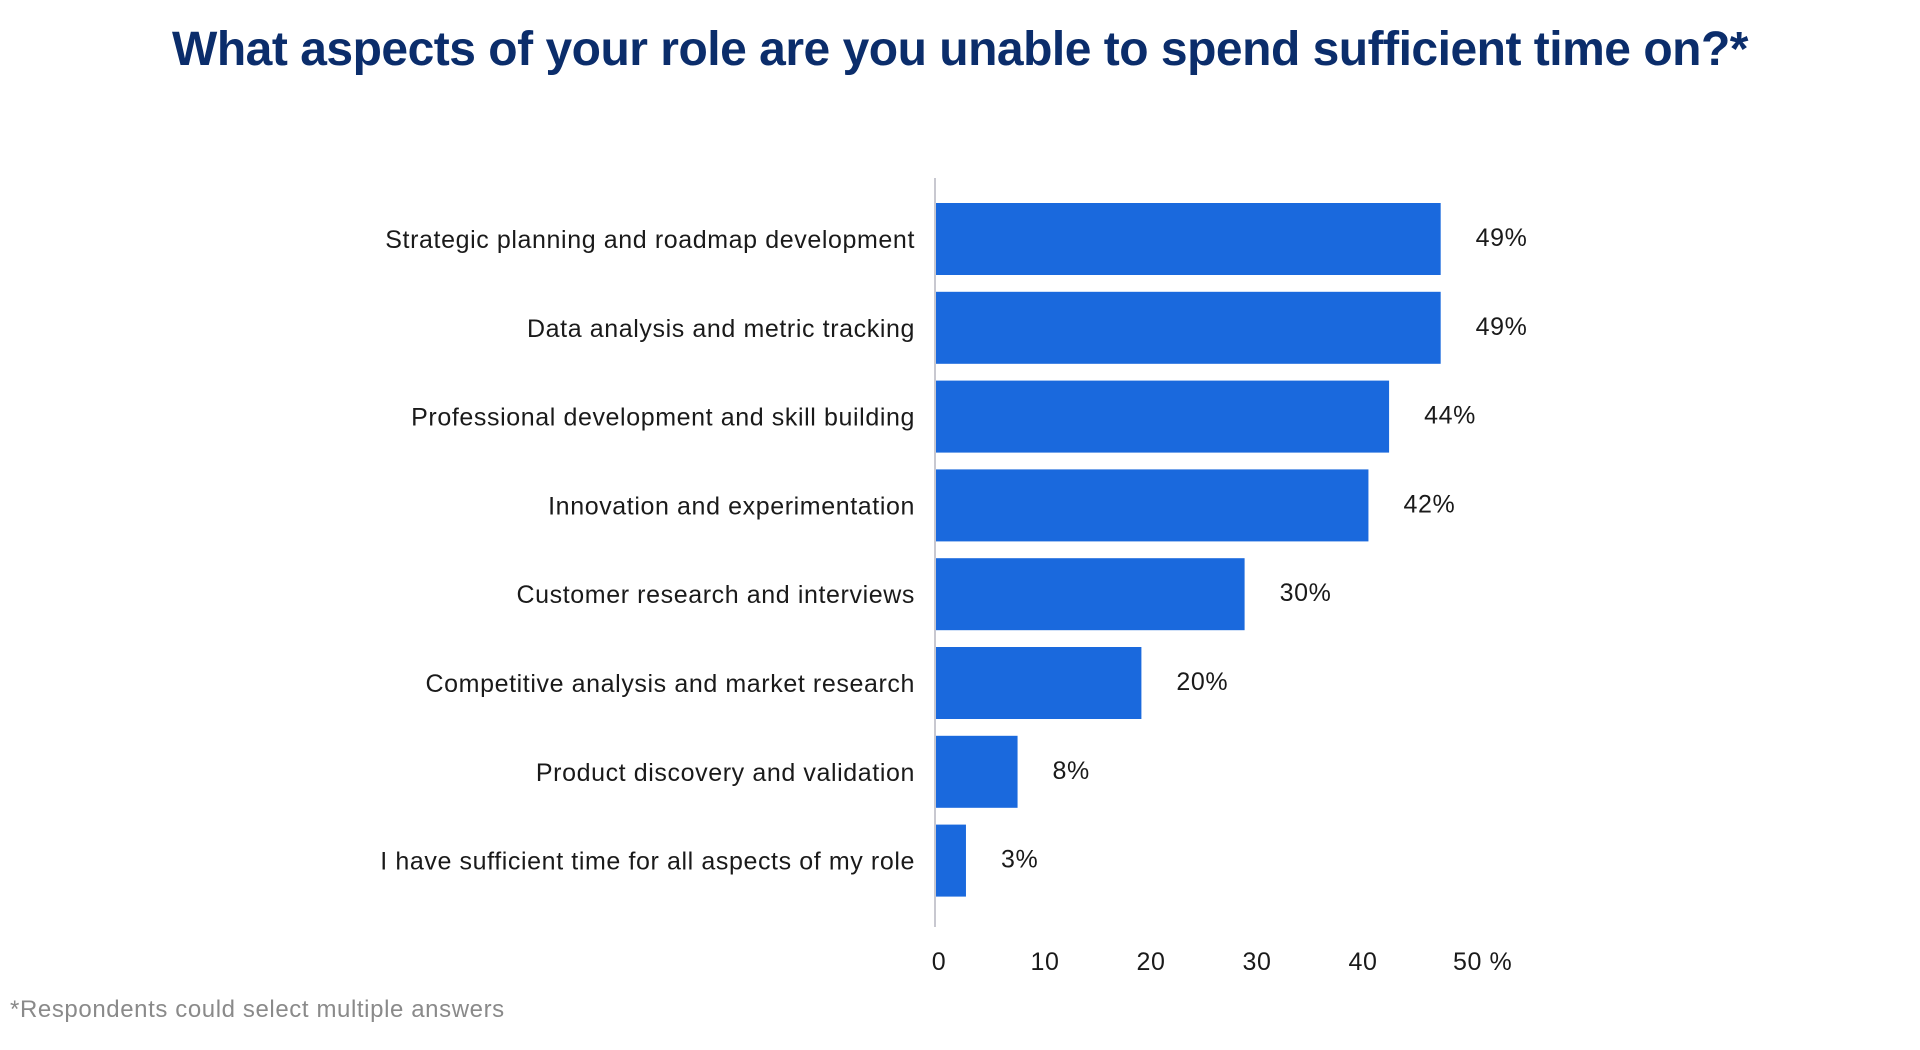 The height and width of the screenshot is (1050, 1920). What do you see at coordinates (1306, 593) in the screenshot?
I see `data-label: 30%` at bounding box center [1306, 593].